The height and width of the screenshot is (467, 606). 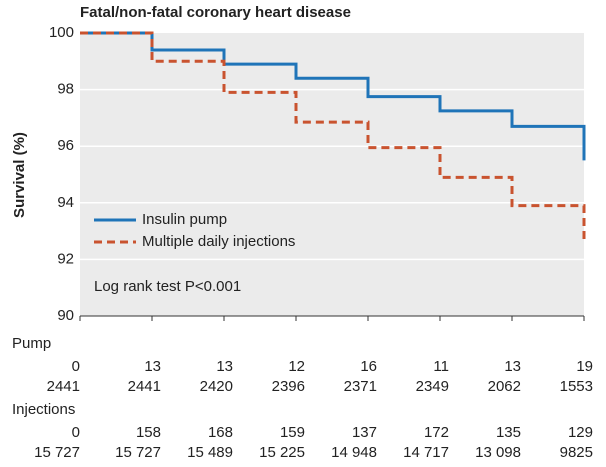 What do you see at coordinates (432, 386) in the screenshot?
I see `risk-number: 2349` at bounding box center [432, 386].